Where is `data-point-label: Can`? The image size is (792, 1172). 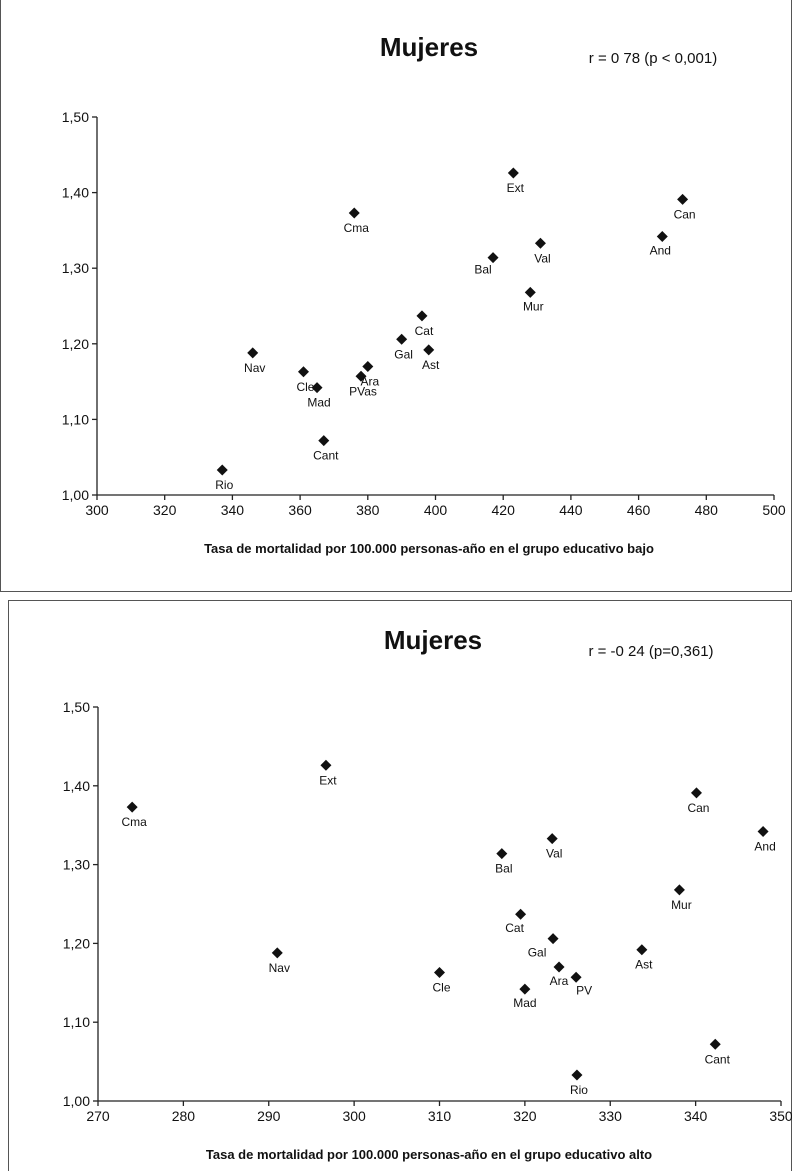
data-point-label: Can is located at coordinates (685, 214).